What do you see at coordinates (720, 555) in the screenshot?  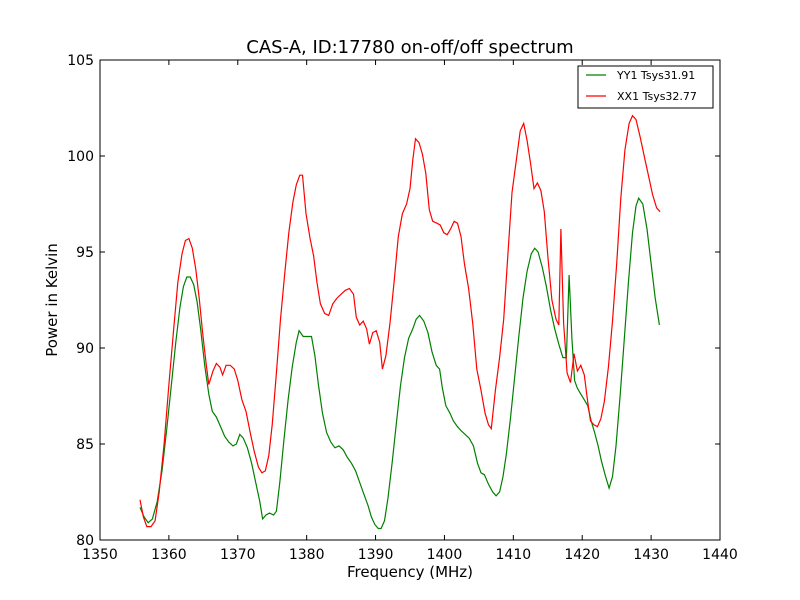 I see `x-tick-label: 1440` at bounding box center [720, 555].